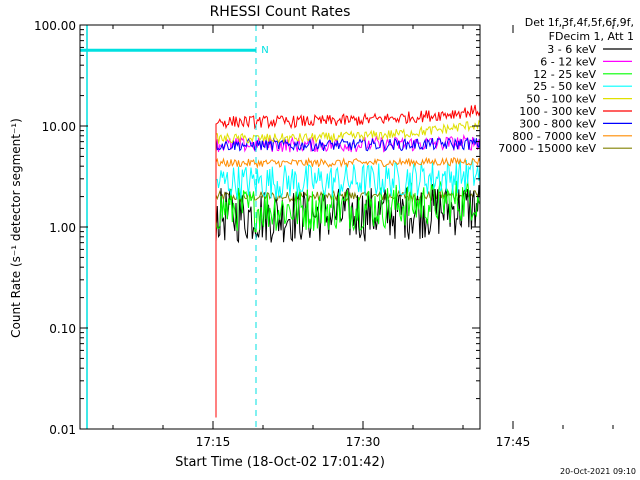 Image resolution: width=640 pixels, height=480 pixels. I want to click on legend-label-4: 50 - 100 keV, so click(561, 99).